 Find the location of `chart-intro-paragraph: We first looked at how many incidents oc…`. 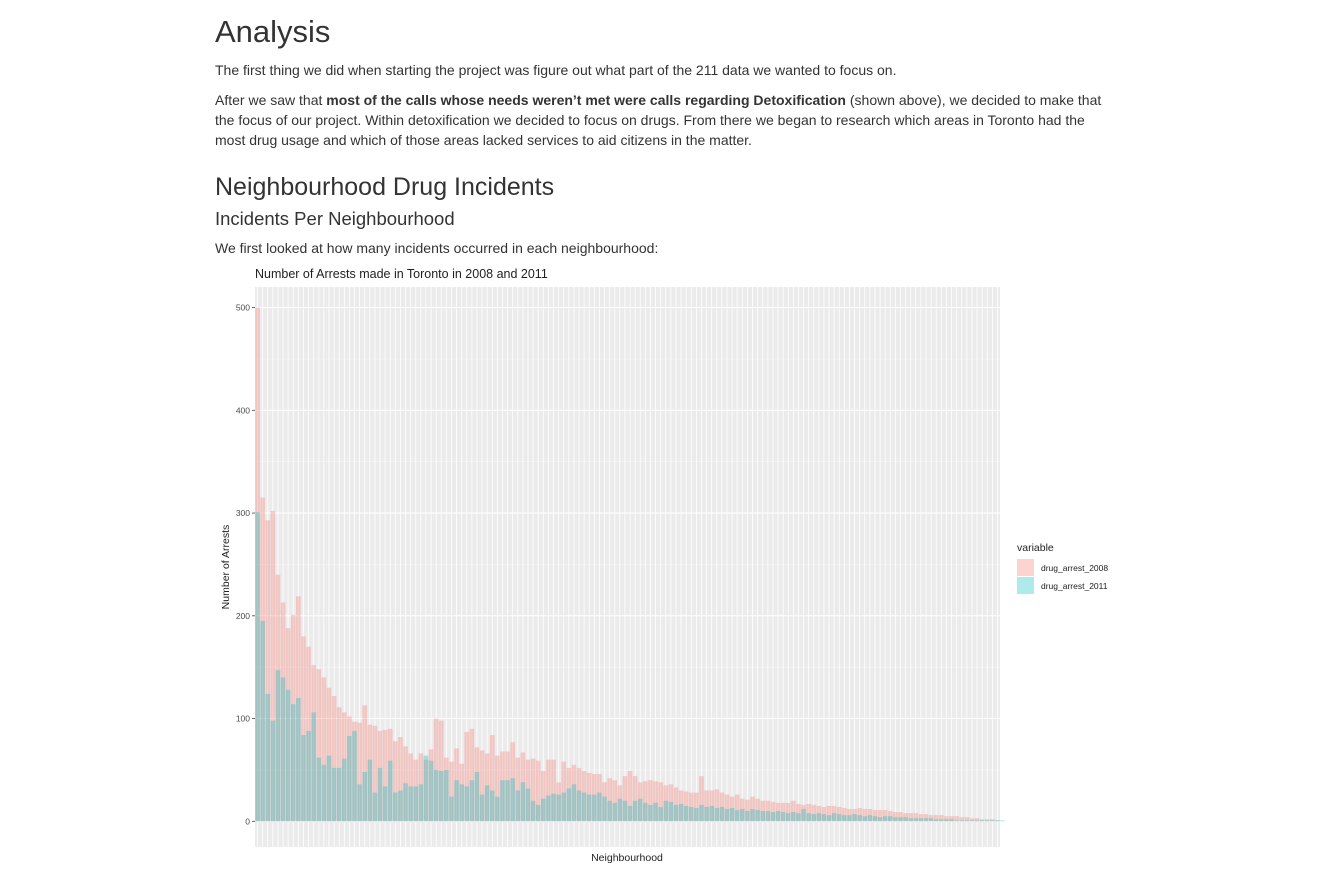

chart-intro-paragraph: We first looked at how many incidents oc… is located at coordinates (437, 248).